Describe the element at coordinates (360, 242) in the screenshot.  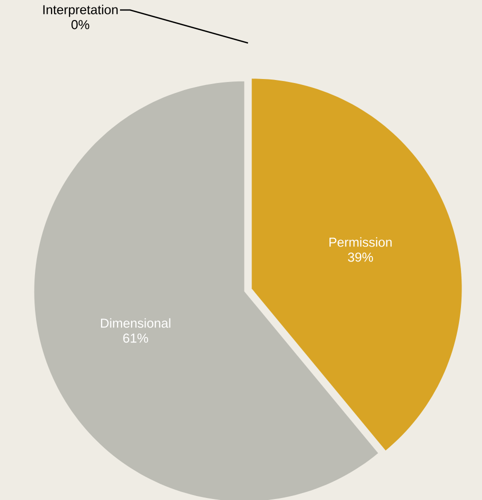
I see `slice-label: Permission` at that location.